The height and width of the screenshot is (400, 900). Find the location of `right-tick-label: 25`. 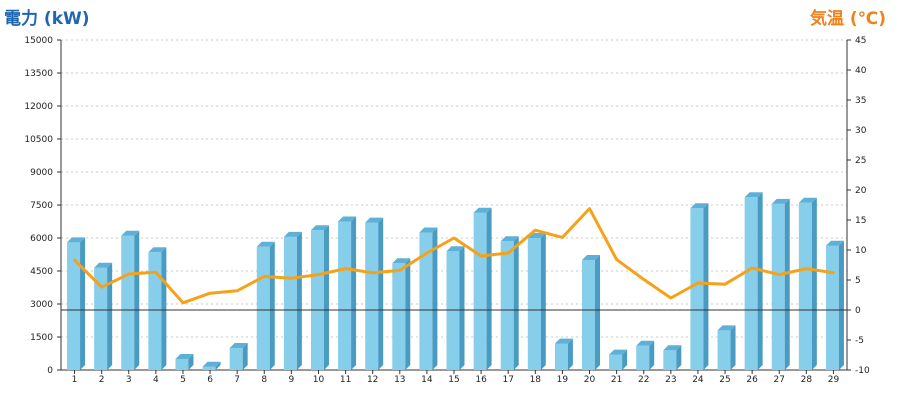

right-tick-label: 25 is located at coordinates (860, 161).